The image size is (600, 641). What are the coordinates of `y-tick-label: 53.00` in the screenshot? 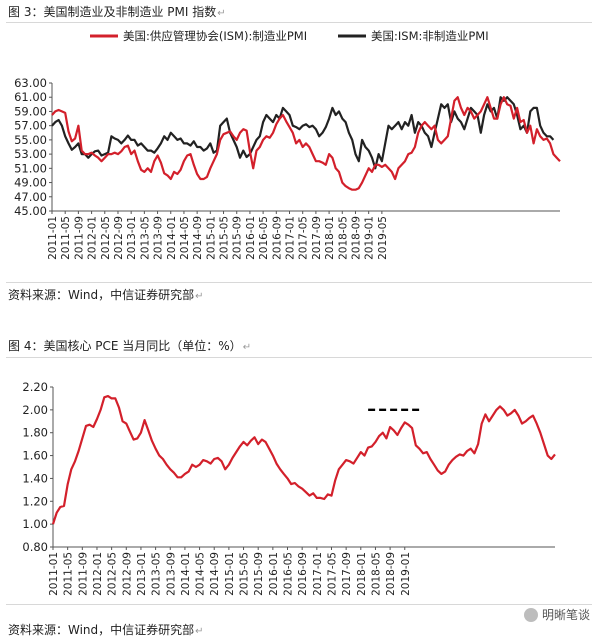 It's located at (30, 154).